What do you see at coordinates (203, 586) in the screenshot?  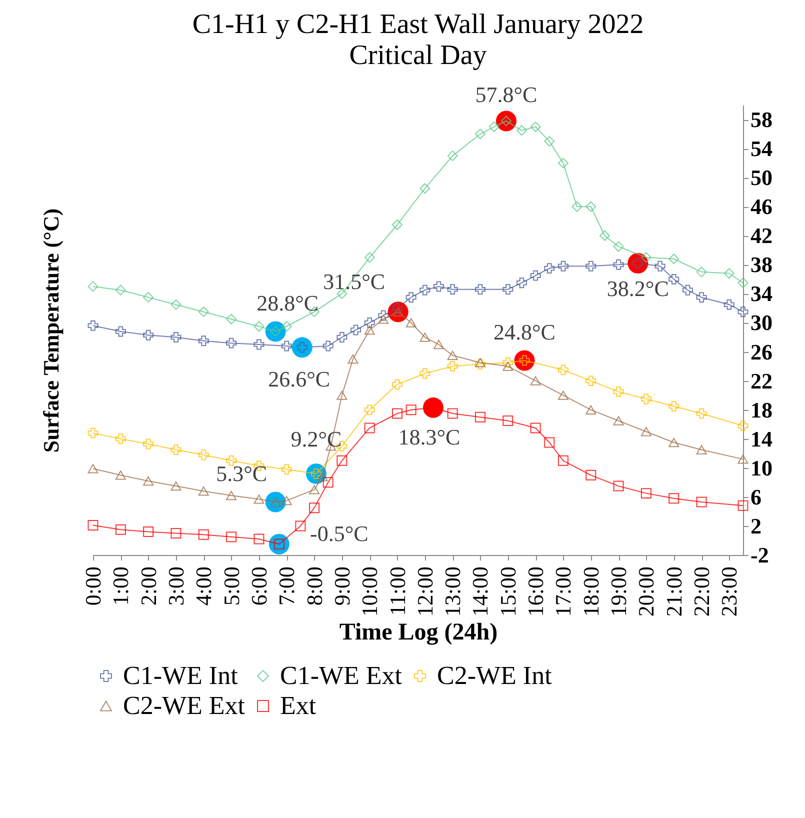 I see `x-tick-label: 4:00` at bounding box center [203, 586].